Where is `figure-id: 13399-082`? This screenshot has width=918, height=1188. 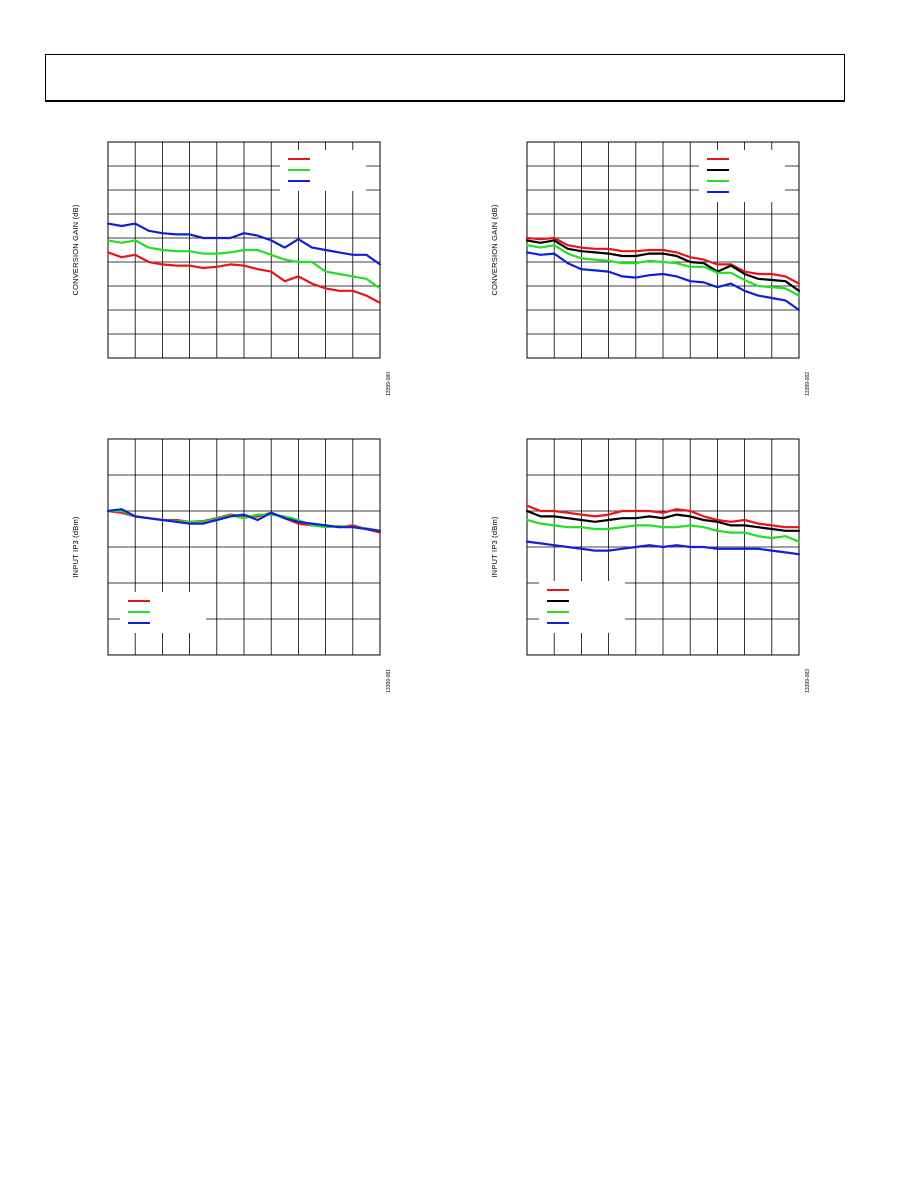
figure-id: 13399-082 is located at coordinates (808, 384).